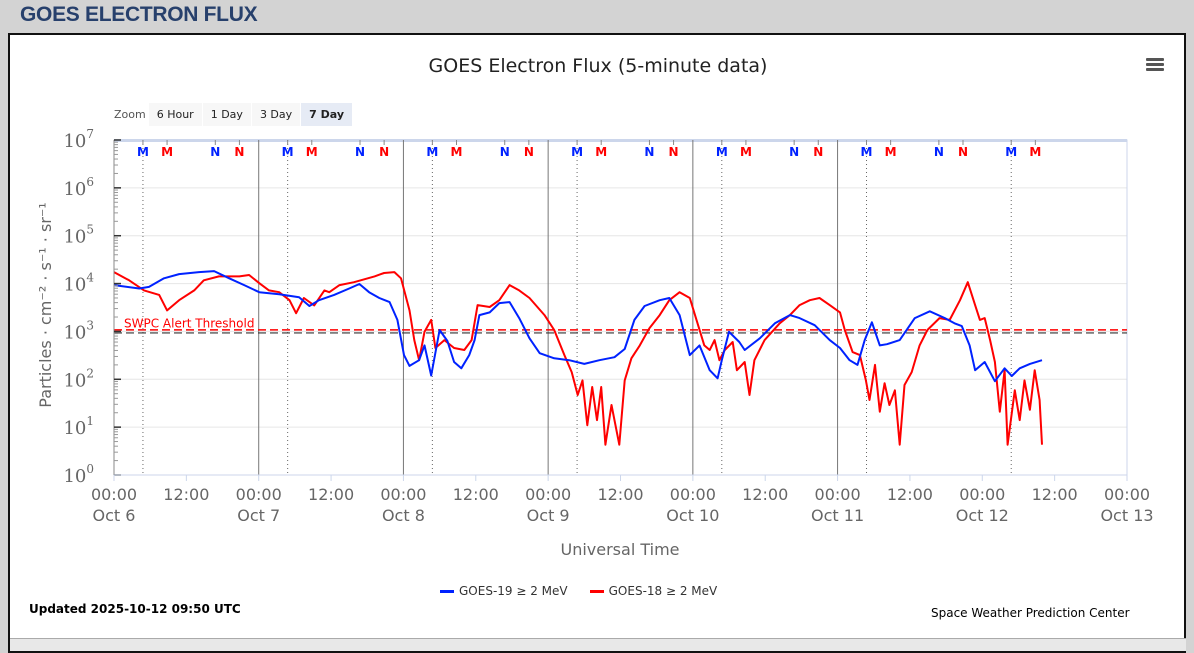 This screenshot has height=653, width=1194. I want to click on y-tick-label: 10², so click(78, 378).